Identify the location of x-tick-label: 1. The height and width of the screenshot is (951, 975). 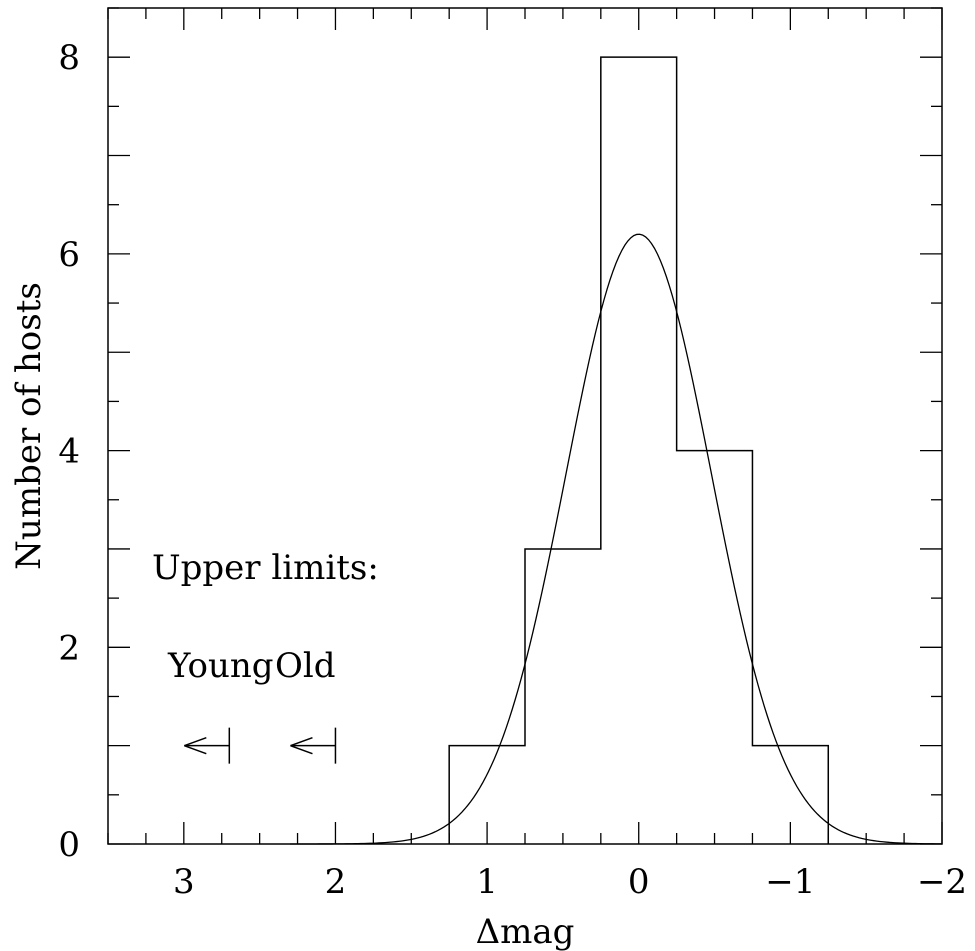
(487, 882).